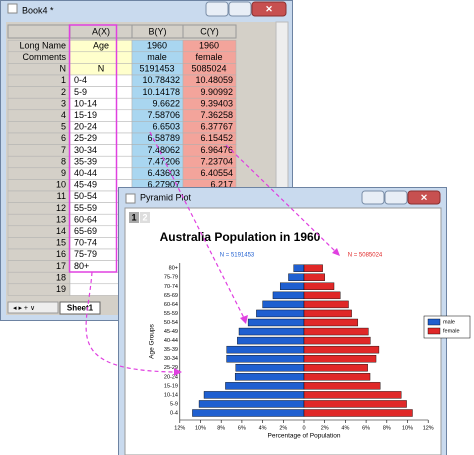 This screenshot has width=474, height=455. Describe the element at coordinates (61, 289) in the screenshot. I see `row-number: 19` at that location.